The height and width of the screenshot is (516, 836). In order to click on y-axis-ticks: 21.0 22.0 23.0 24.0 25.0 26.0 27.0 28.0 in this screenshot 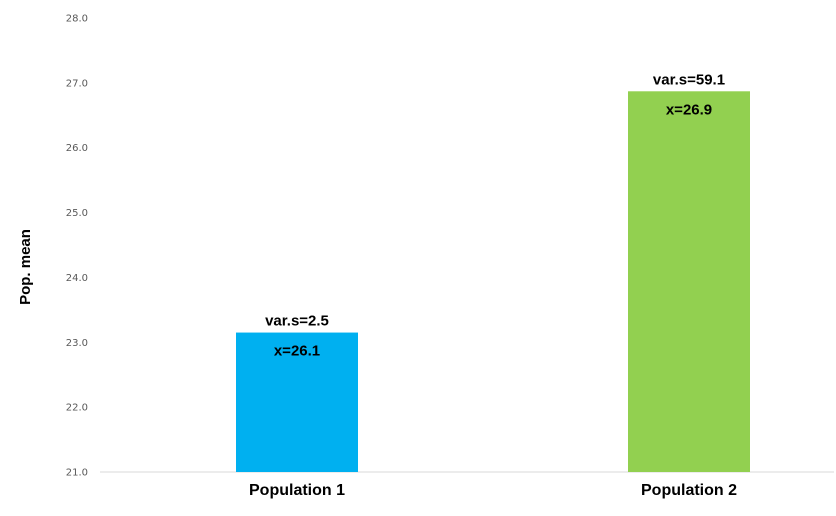, I will do `click(77, 246)`.